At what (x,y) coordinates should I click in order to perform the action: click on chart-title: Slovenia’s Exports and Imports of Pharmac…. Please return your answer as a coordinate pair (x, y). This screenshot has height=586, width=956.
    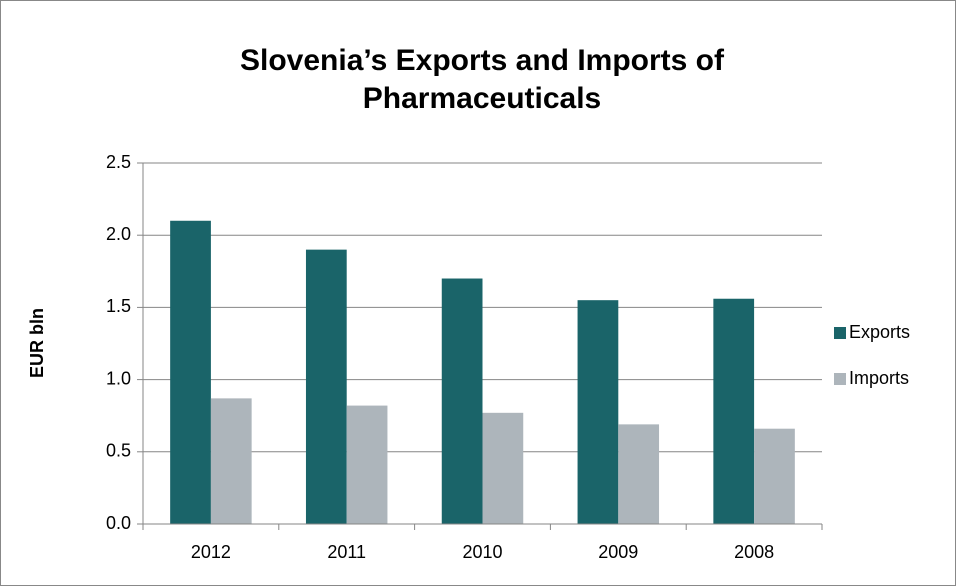
    Looking at the image, I should click on (482, 79).